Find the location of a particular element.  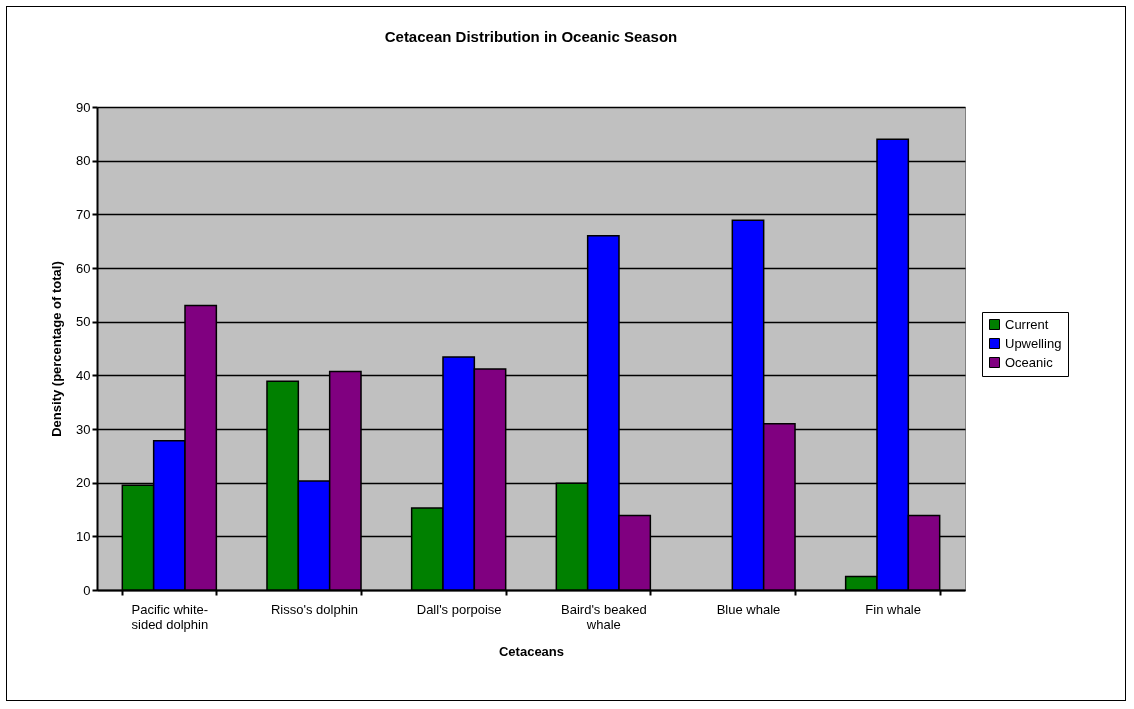

y-tick-label: 10 is located at coordinates (83, 536).